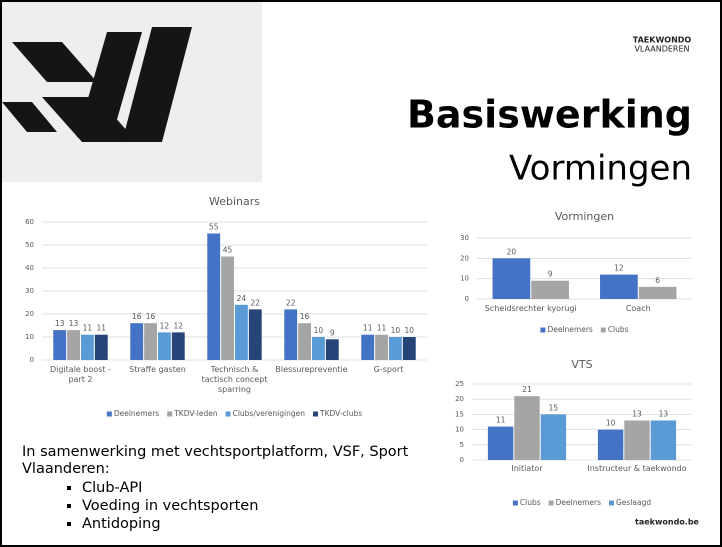 This screenshot has height=547, width=722. Describe the element at coordinates (29, 222) in the screenshot. I see `y-tick-label: 60` at that location.